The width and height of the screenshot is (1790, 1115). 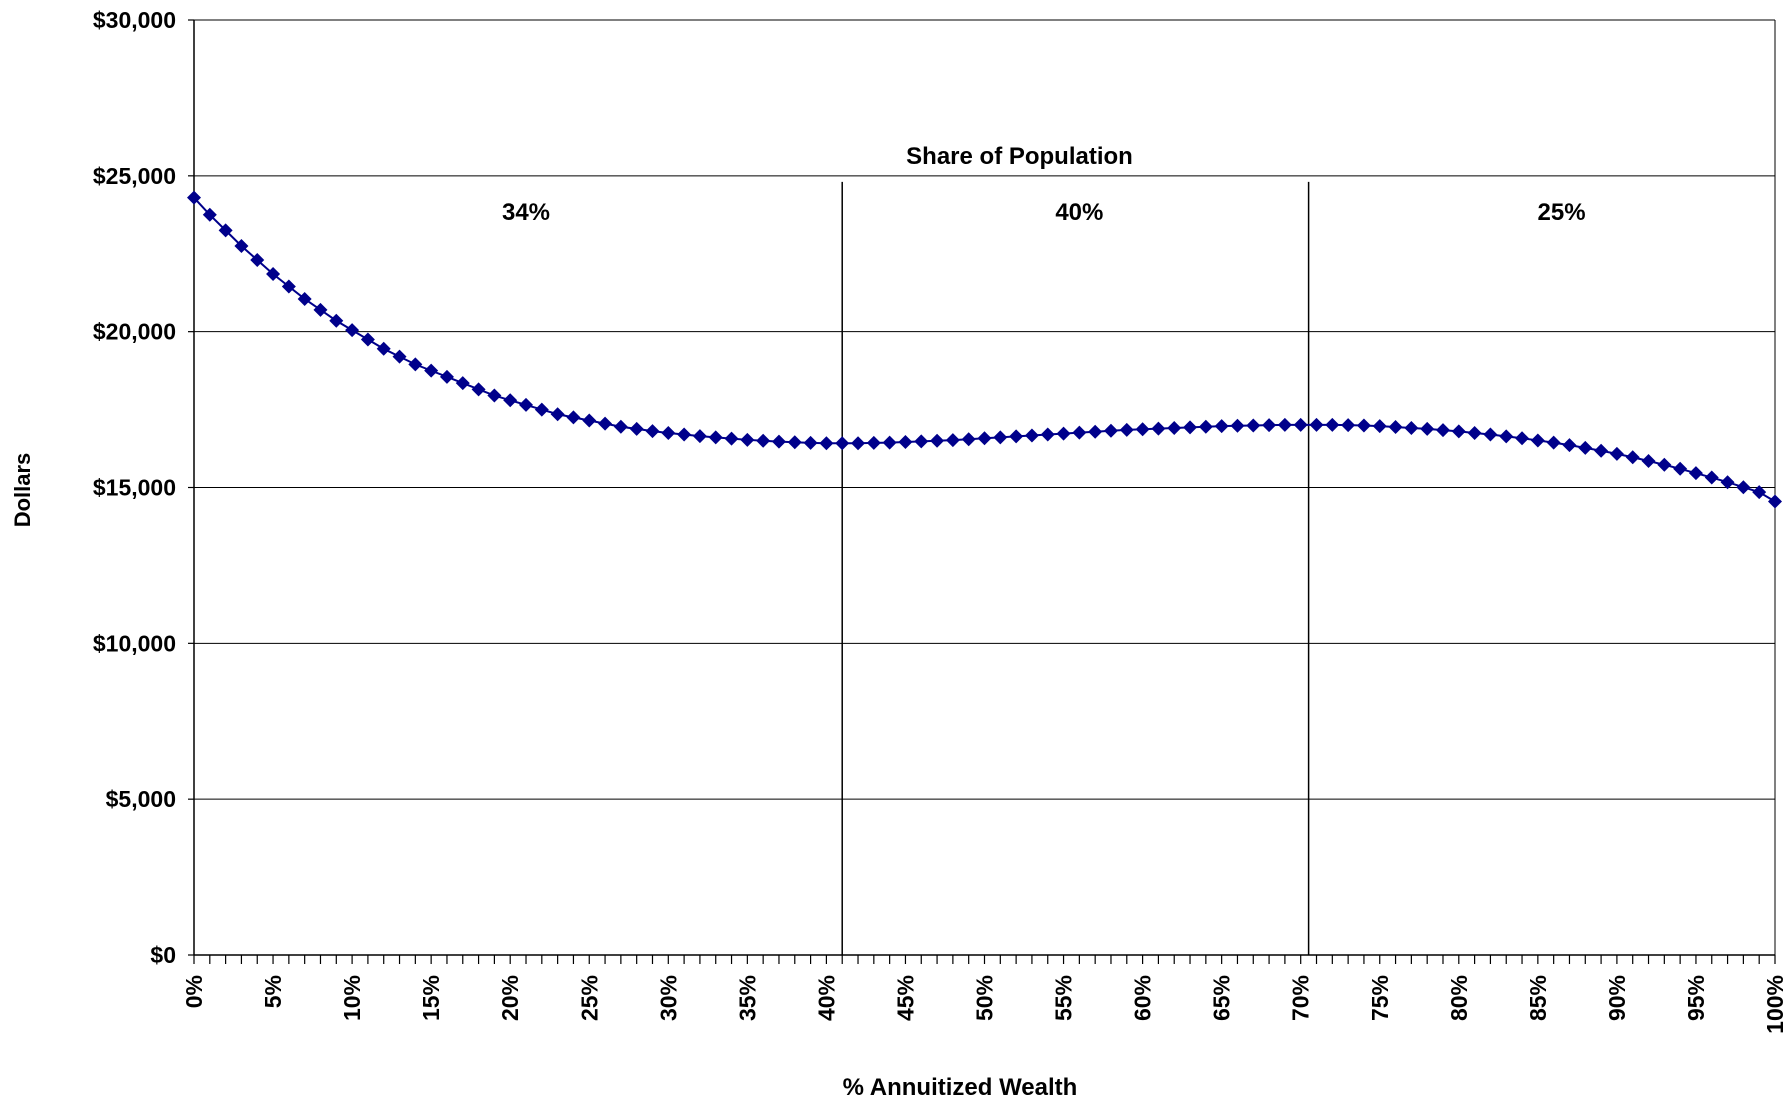 What do you see at coordinates (22, 490) in the screenshot?
I see `y-axis-title: Dollars` at bounding box center [22, 490].